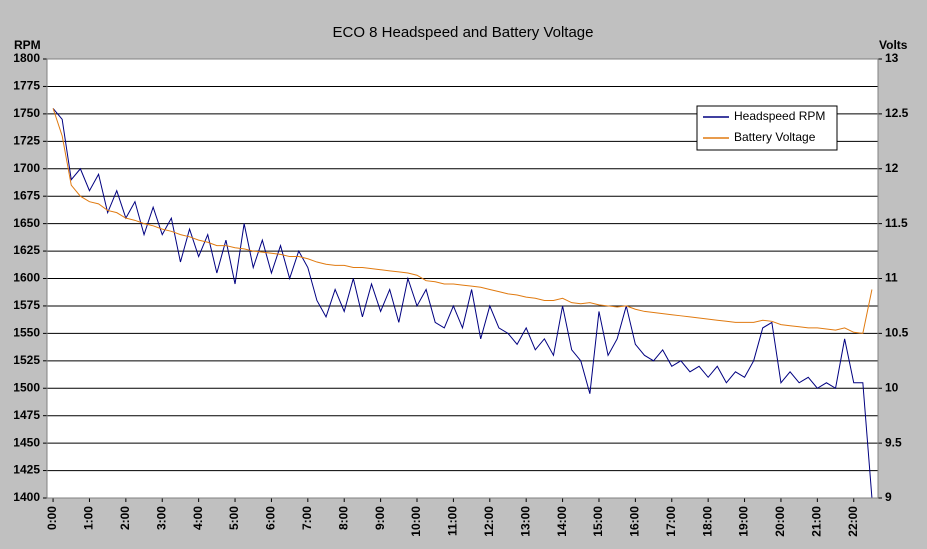 The image size is (927, 549). I want to click on x-tick-label: 21:00, so click(817, 521).